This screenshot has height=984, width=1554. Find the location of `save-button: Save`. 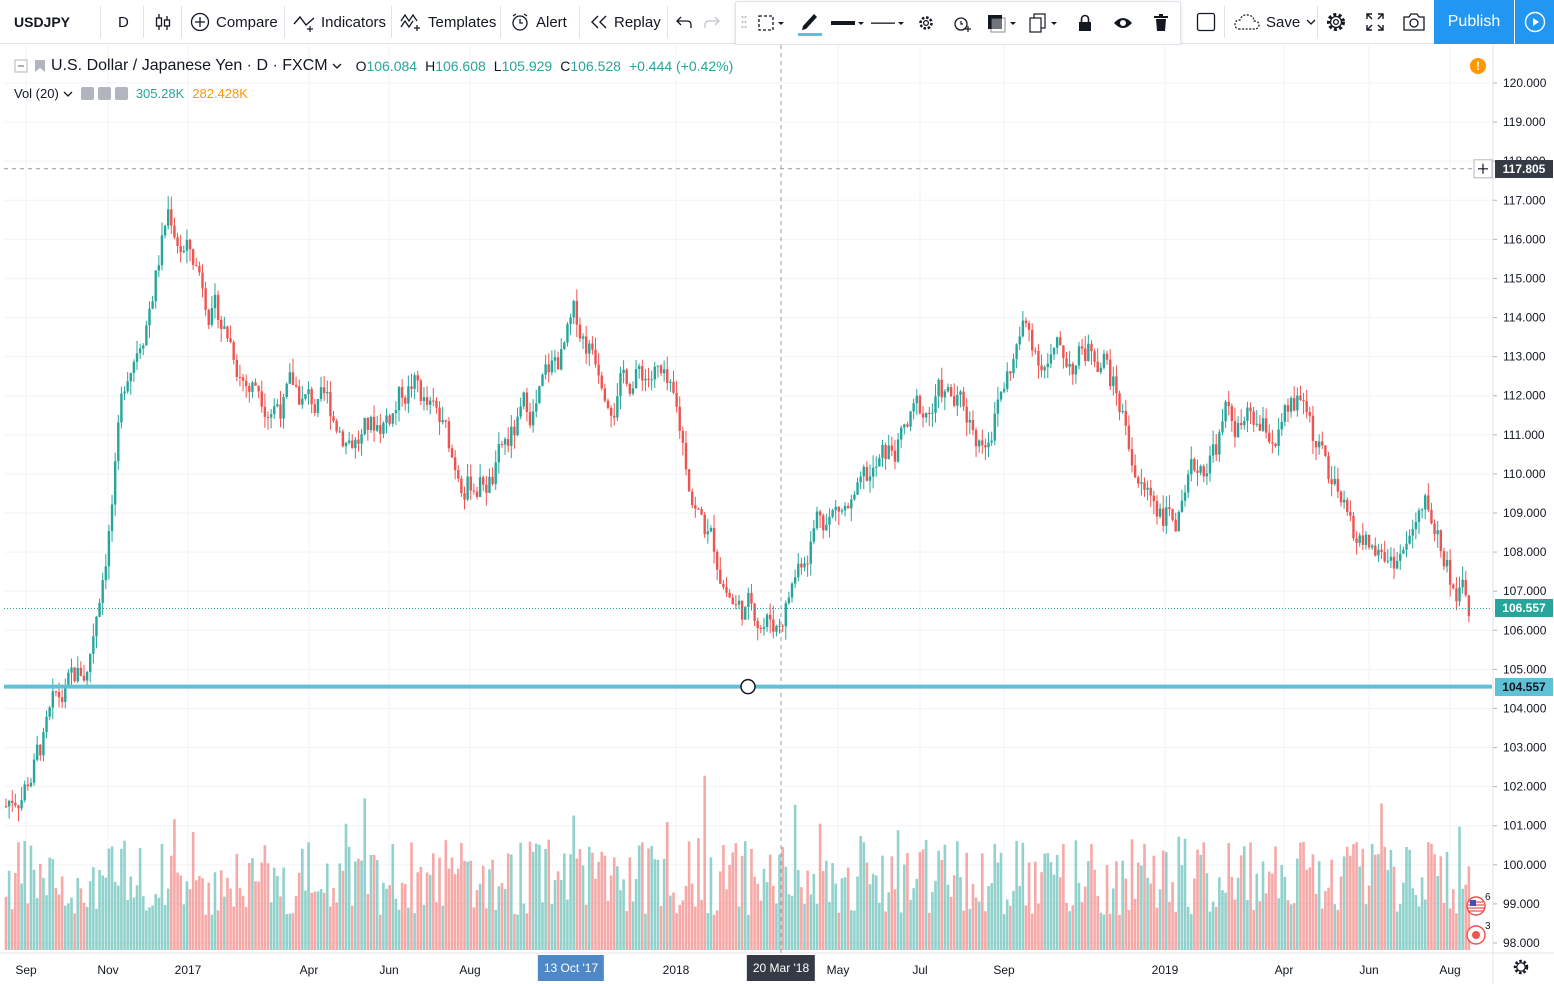

save-button: Save is located at coordinates (1275, 22).